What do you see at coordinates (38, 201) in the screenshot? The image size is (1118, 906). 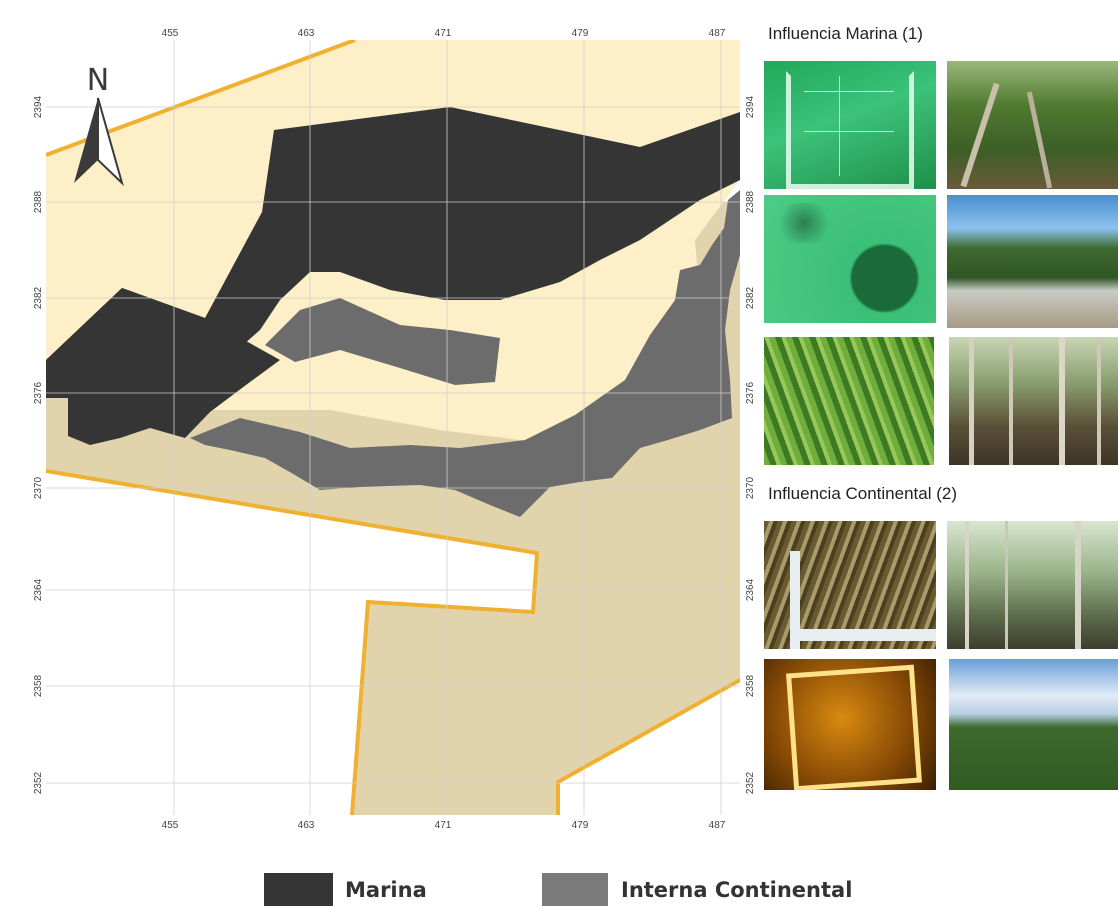 I see `y-tick-left: 2388` at bounding box center [38, 201].